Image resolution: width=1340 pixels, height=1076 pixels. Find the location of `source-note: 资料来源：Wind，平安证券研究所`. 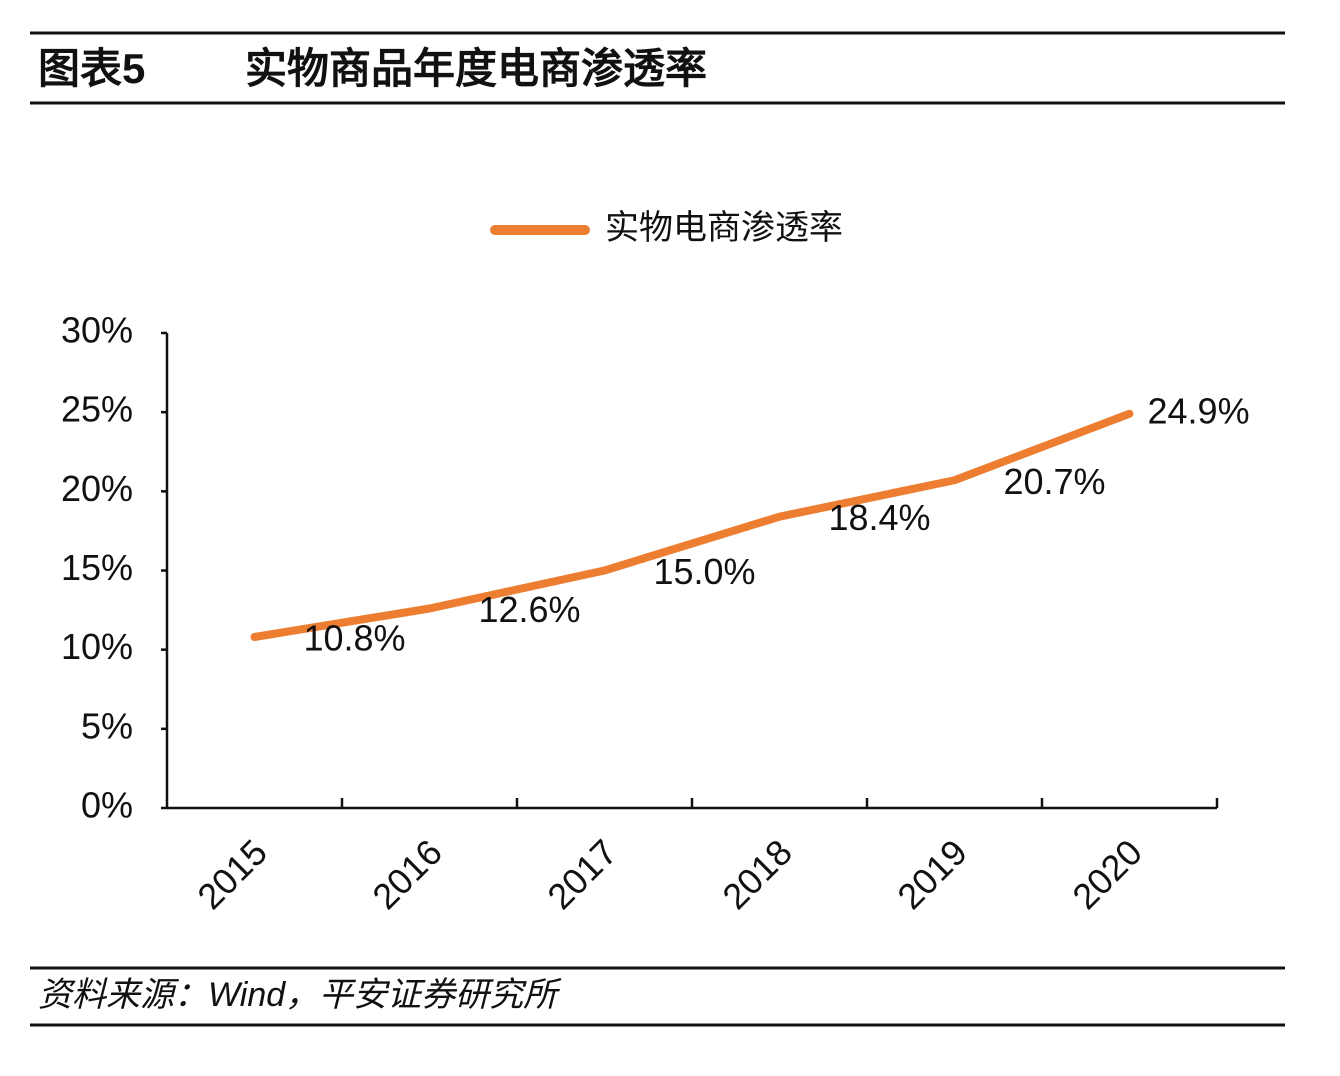

source-note: 资料来源：Wind，平安证券研究所 is located at coordinates (300, 995).